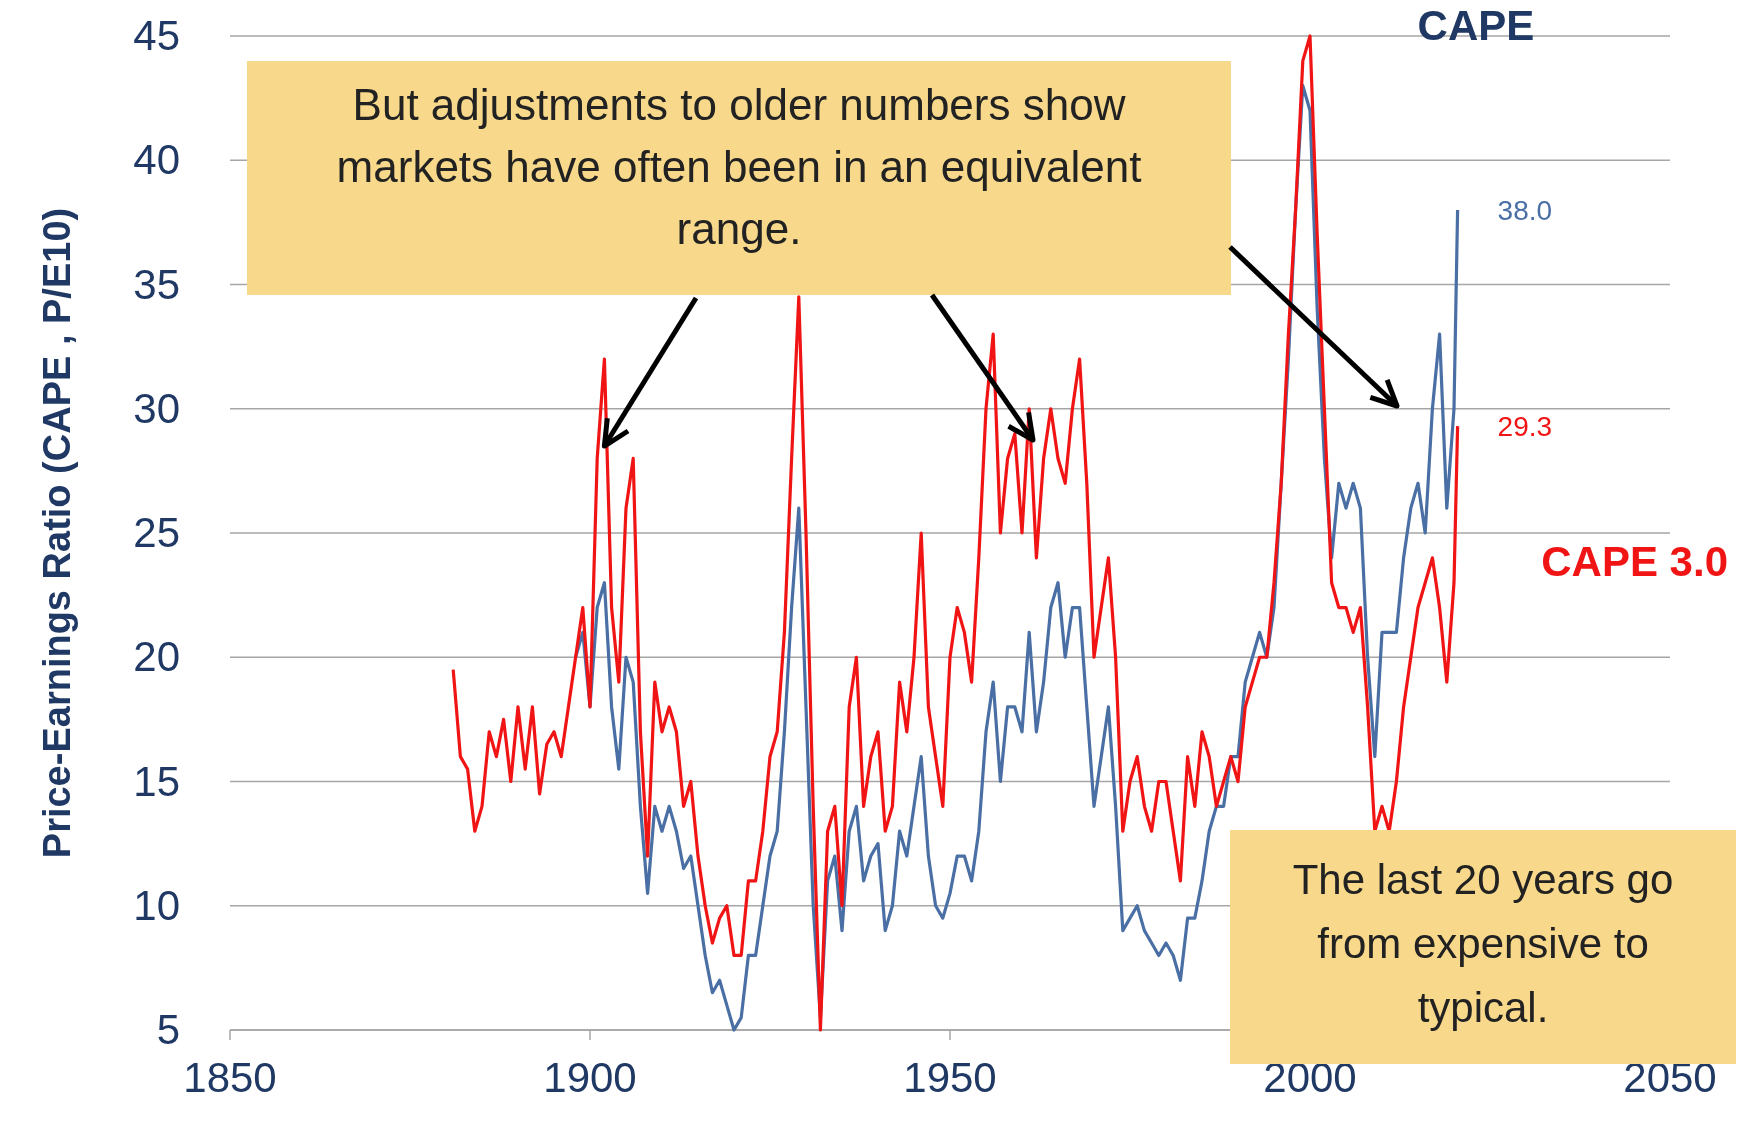 The image size is (1746, 1139). What do you see at coordinates (1310, 1077) in the screenshot?
I see `x-tick-label: 2000` at bounding box center [1310, 1077].